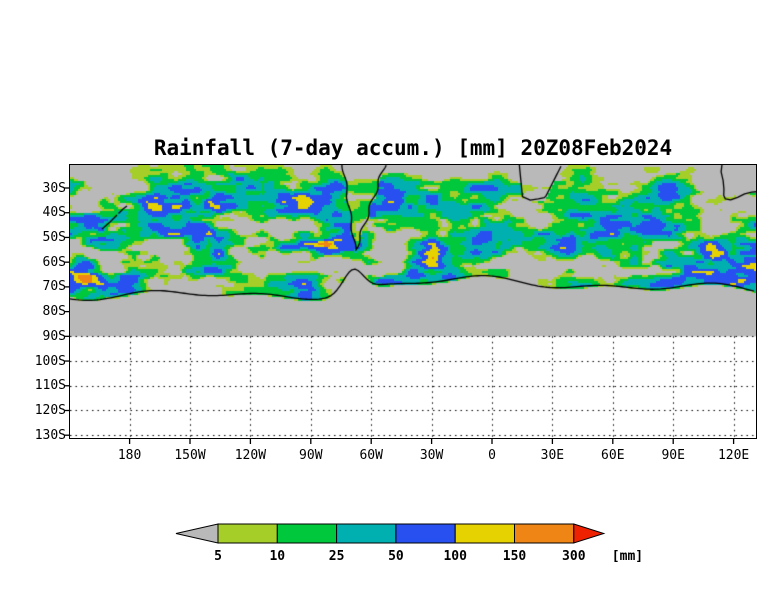 This screenshot has height=612, width=784. Describe the element at coordinates (515, 556) in the screenshot. I see `colorbar-threshold-label: 150` at that location.